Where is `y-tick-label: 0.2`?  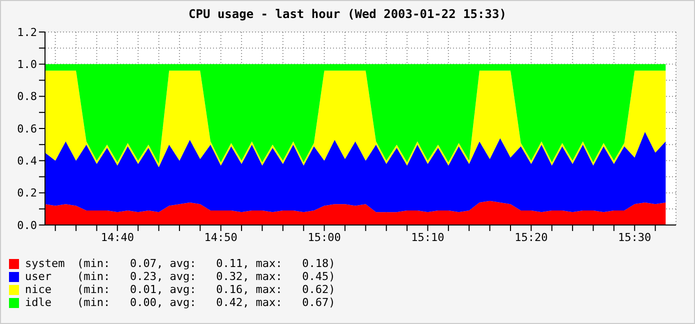 y-tick-label: 0.2 is located at coordinates (27, 193).